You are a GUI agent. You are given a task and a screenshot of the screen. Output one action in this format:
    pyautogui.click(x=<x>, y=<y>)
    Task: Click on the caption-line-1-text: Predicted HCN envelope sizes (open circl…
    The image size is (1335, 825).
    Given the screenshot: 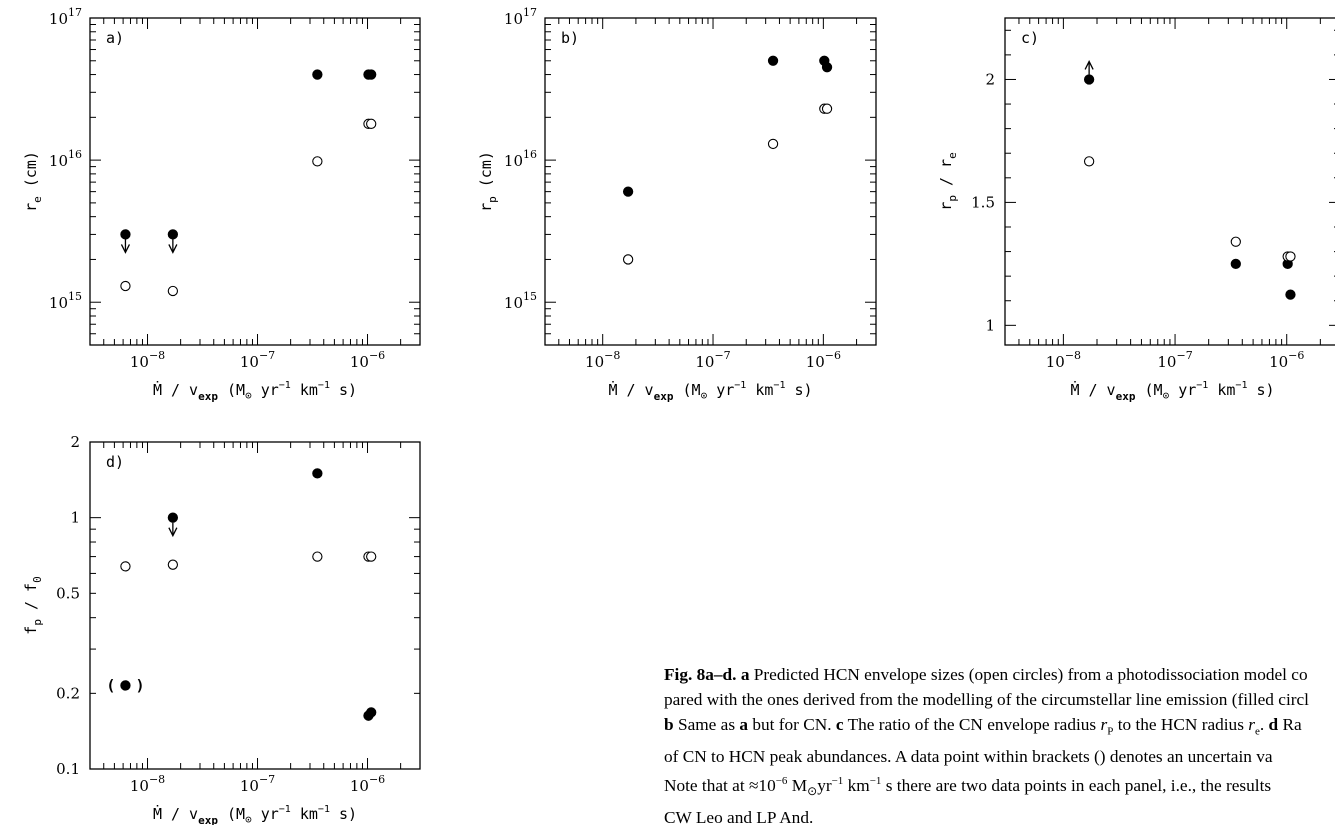 What is the action you would take?
    pyautogui.click(x=1030, y=674)
    